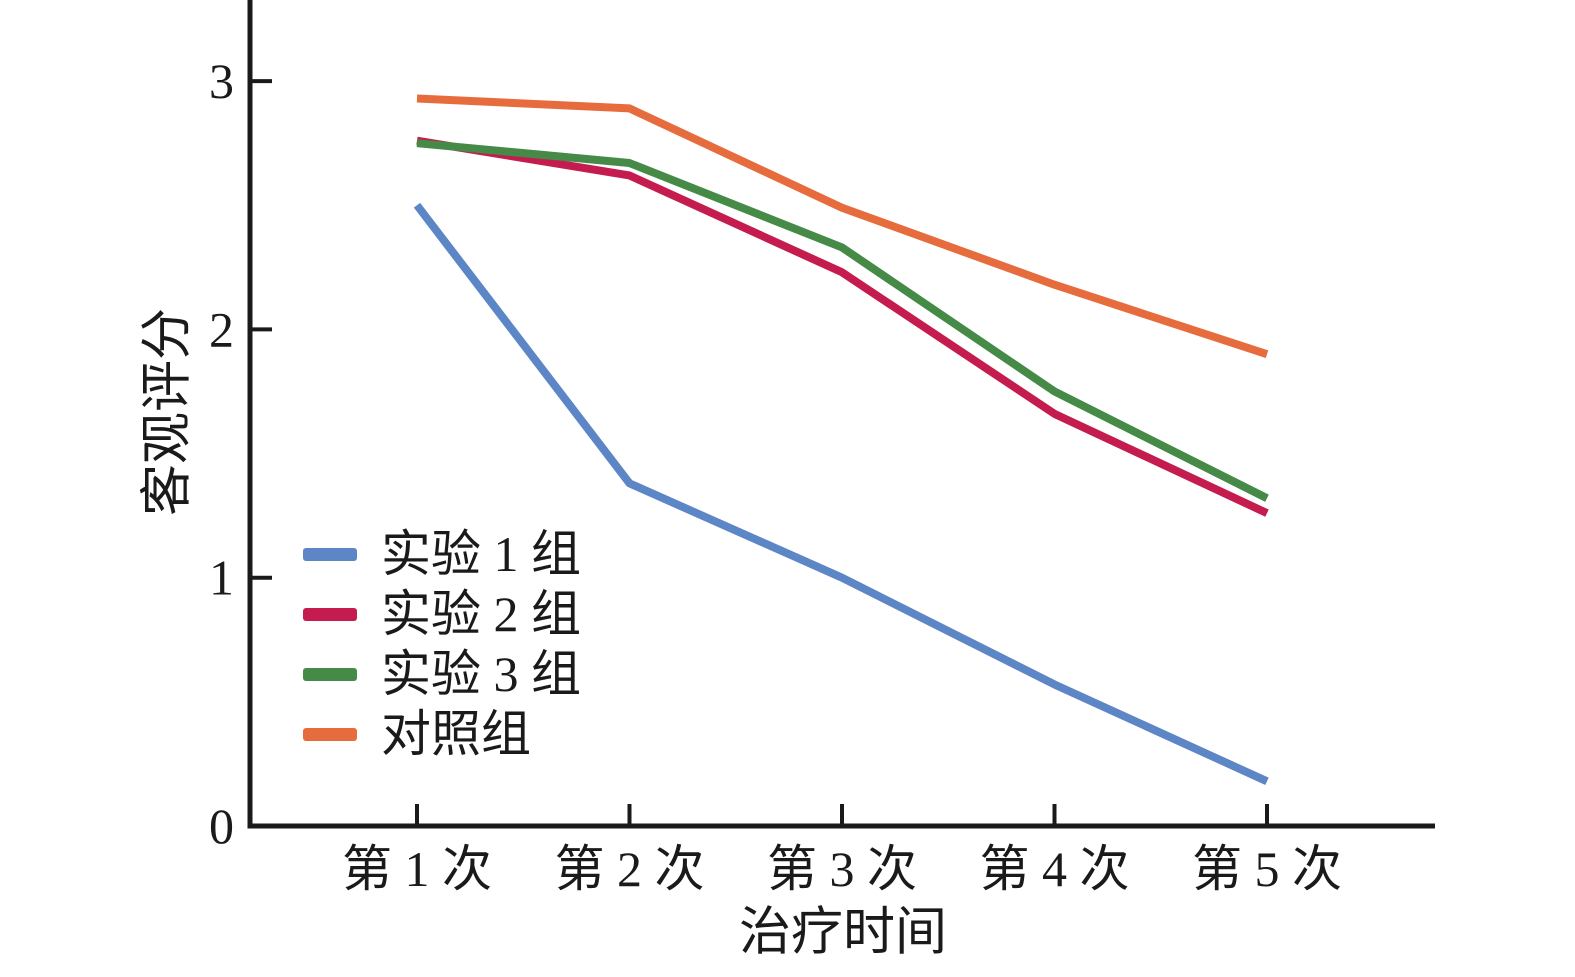  What do you see at coordinates (221, 329) in the screenshot?
I see `y-tick-label: 2` at bounding box center [221, 329].